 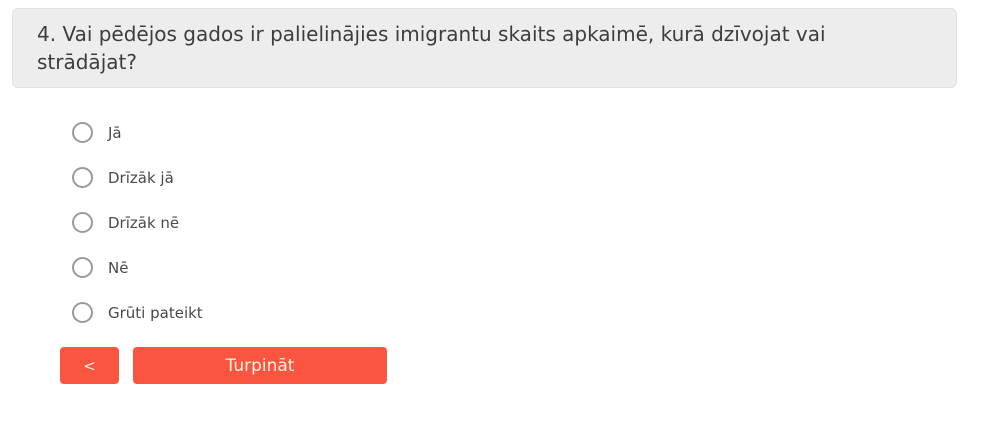 What do you see at coordinates (144, 222) in the screenshot?
I see `option-label: Drīzāk nē` at bounding box center [144, 222].